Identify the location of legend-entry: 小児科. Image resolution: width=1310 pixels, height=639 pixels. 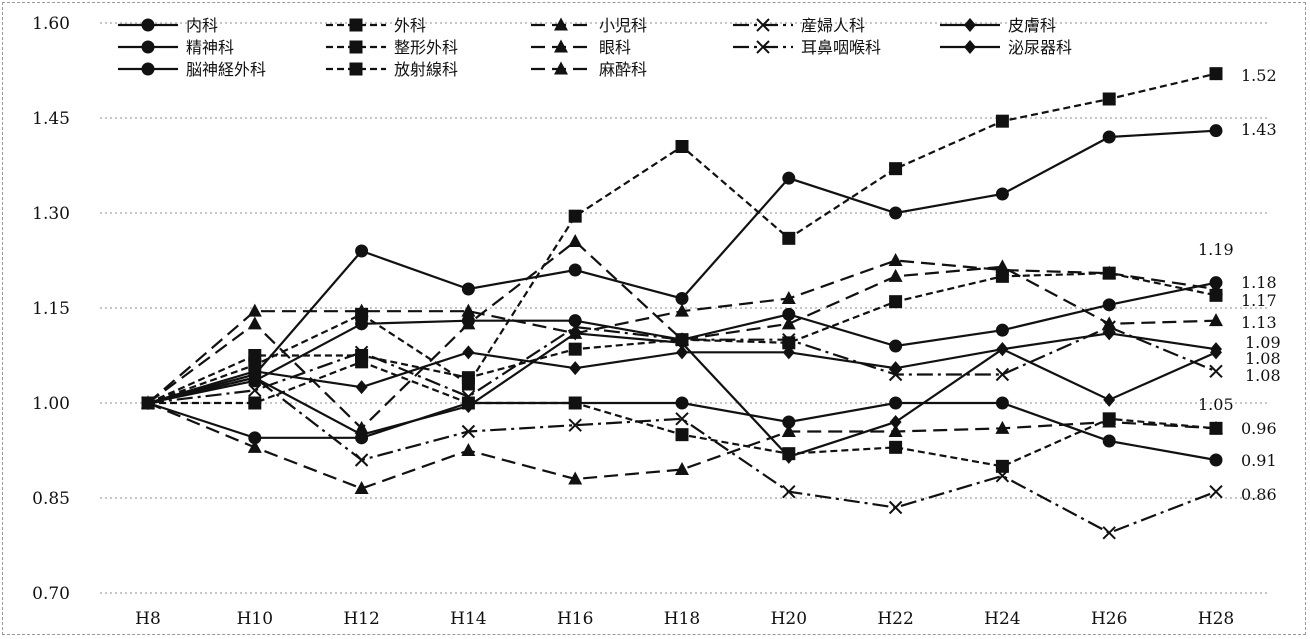
(589, 25).